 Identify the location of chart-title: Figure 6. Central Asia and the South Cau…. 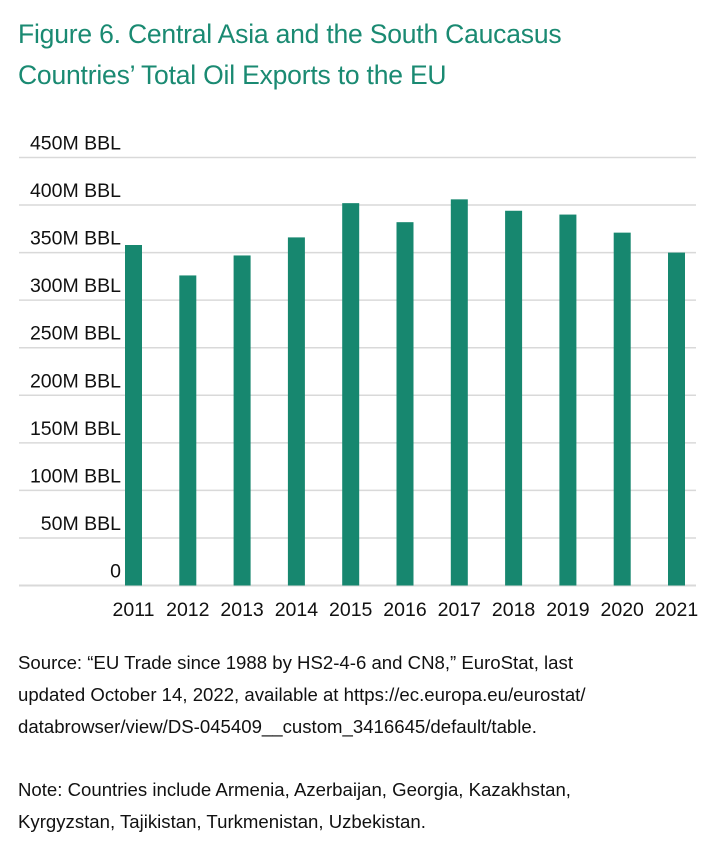
(290, 55).